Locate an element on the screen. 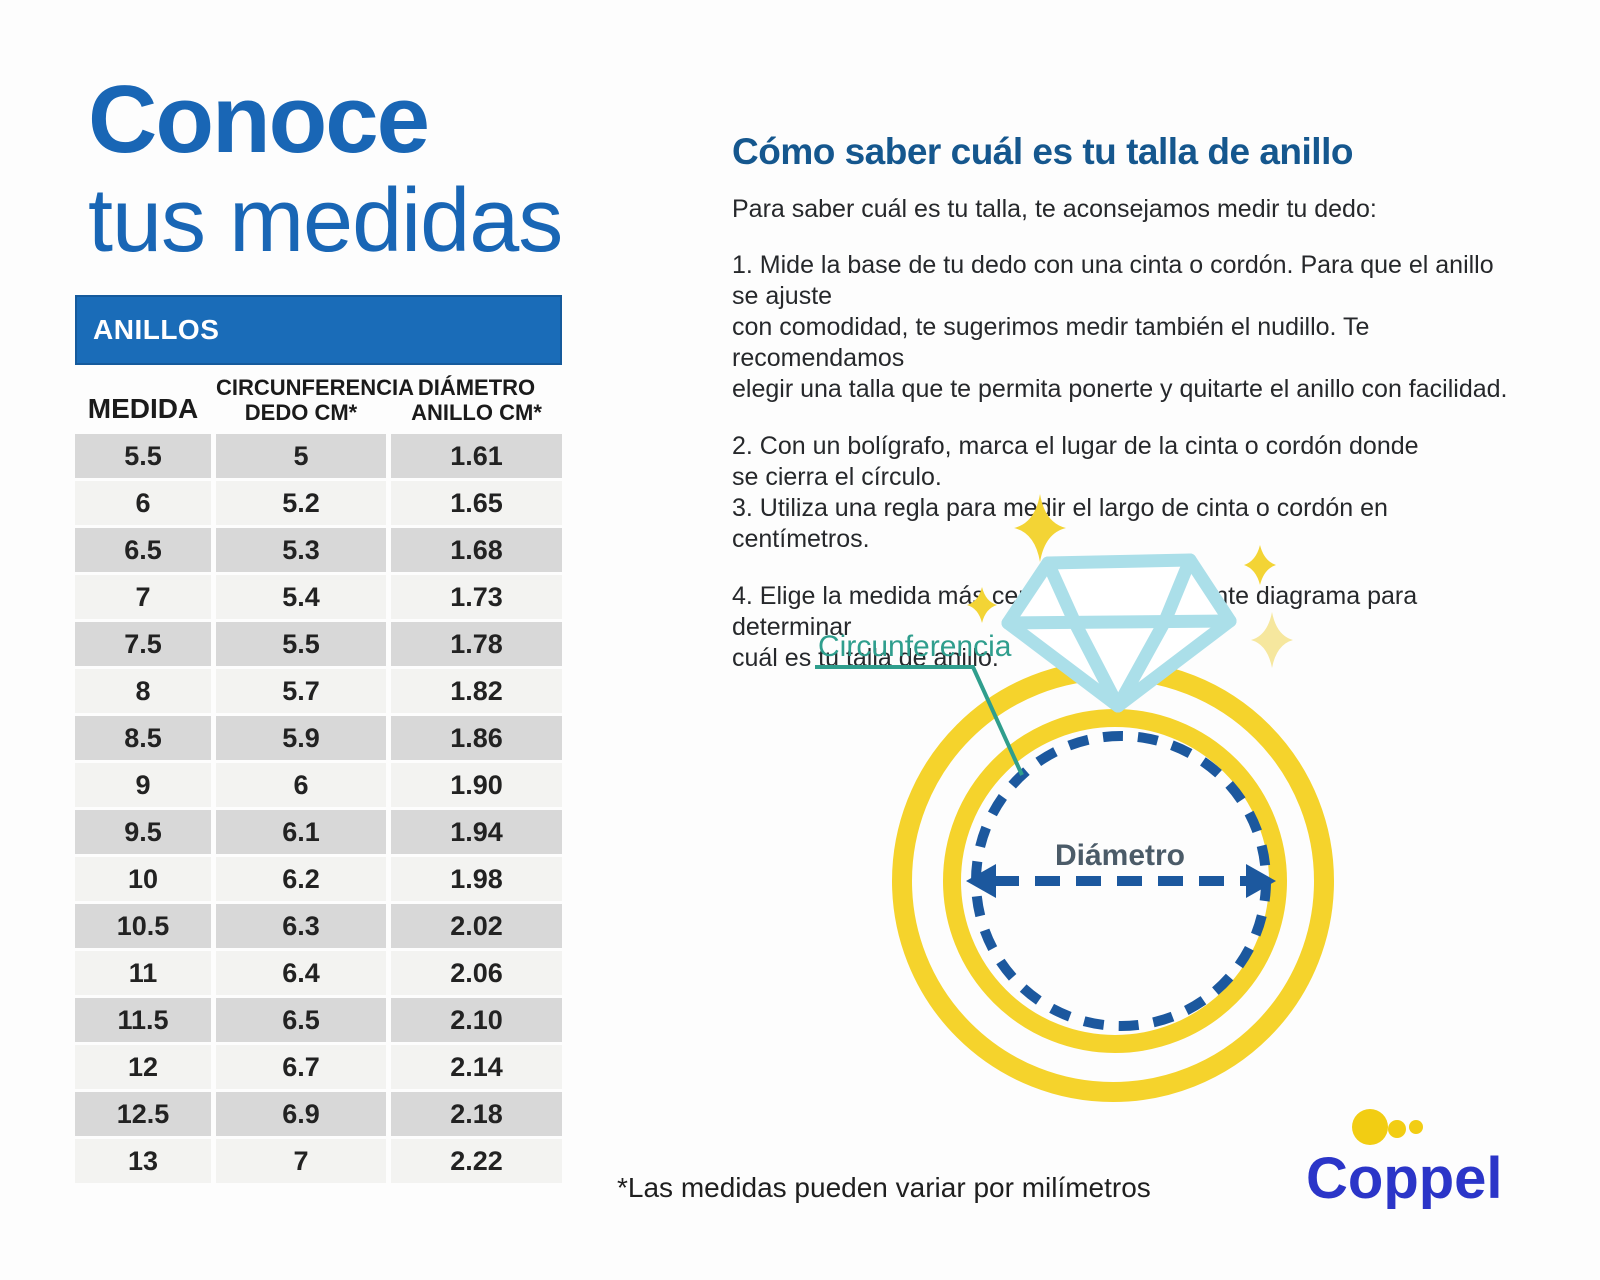 The width and height of the screenshot is (1600, 1280). table-cell: 6.3 is located at coordinates (301, 926).